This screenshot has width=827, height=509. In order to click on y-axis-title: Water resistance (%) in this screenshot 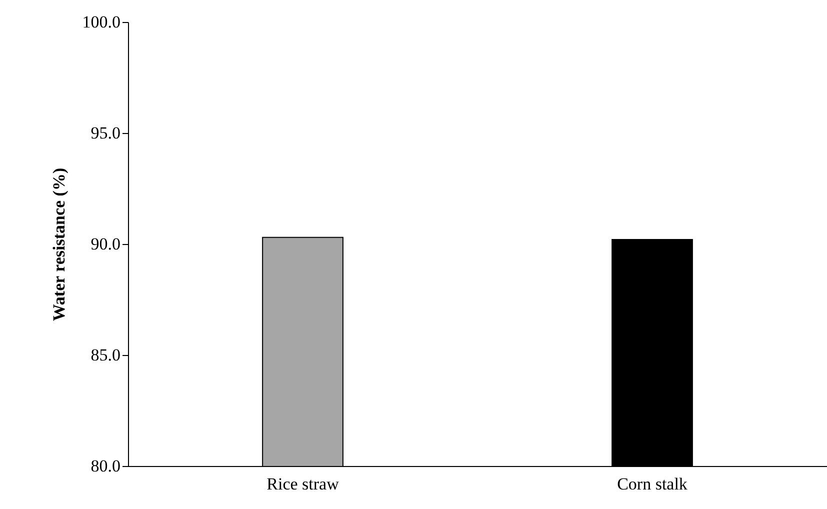, I will do `click(58, 245)`.